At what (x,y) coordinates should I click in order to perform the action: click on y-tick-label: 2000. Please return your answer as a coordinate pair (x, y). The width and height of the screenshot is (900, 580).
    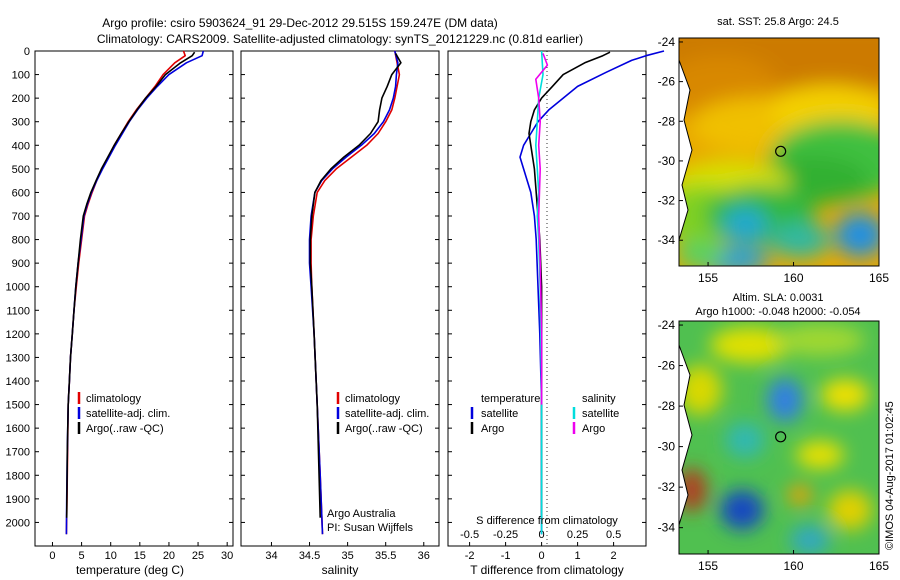
    Looking at the image, I should click on (18, 523).